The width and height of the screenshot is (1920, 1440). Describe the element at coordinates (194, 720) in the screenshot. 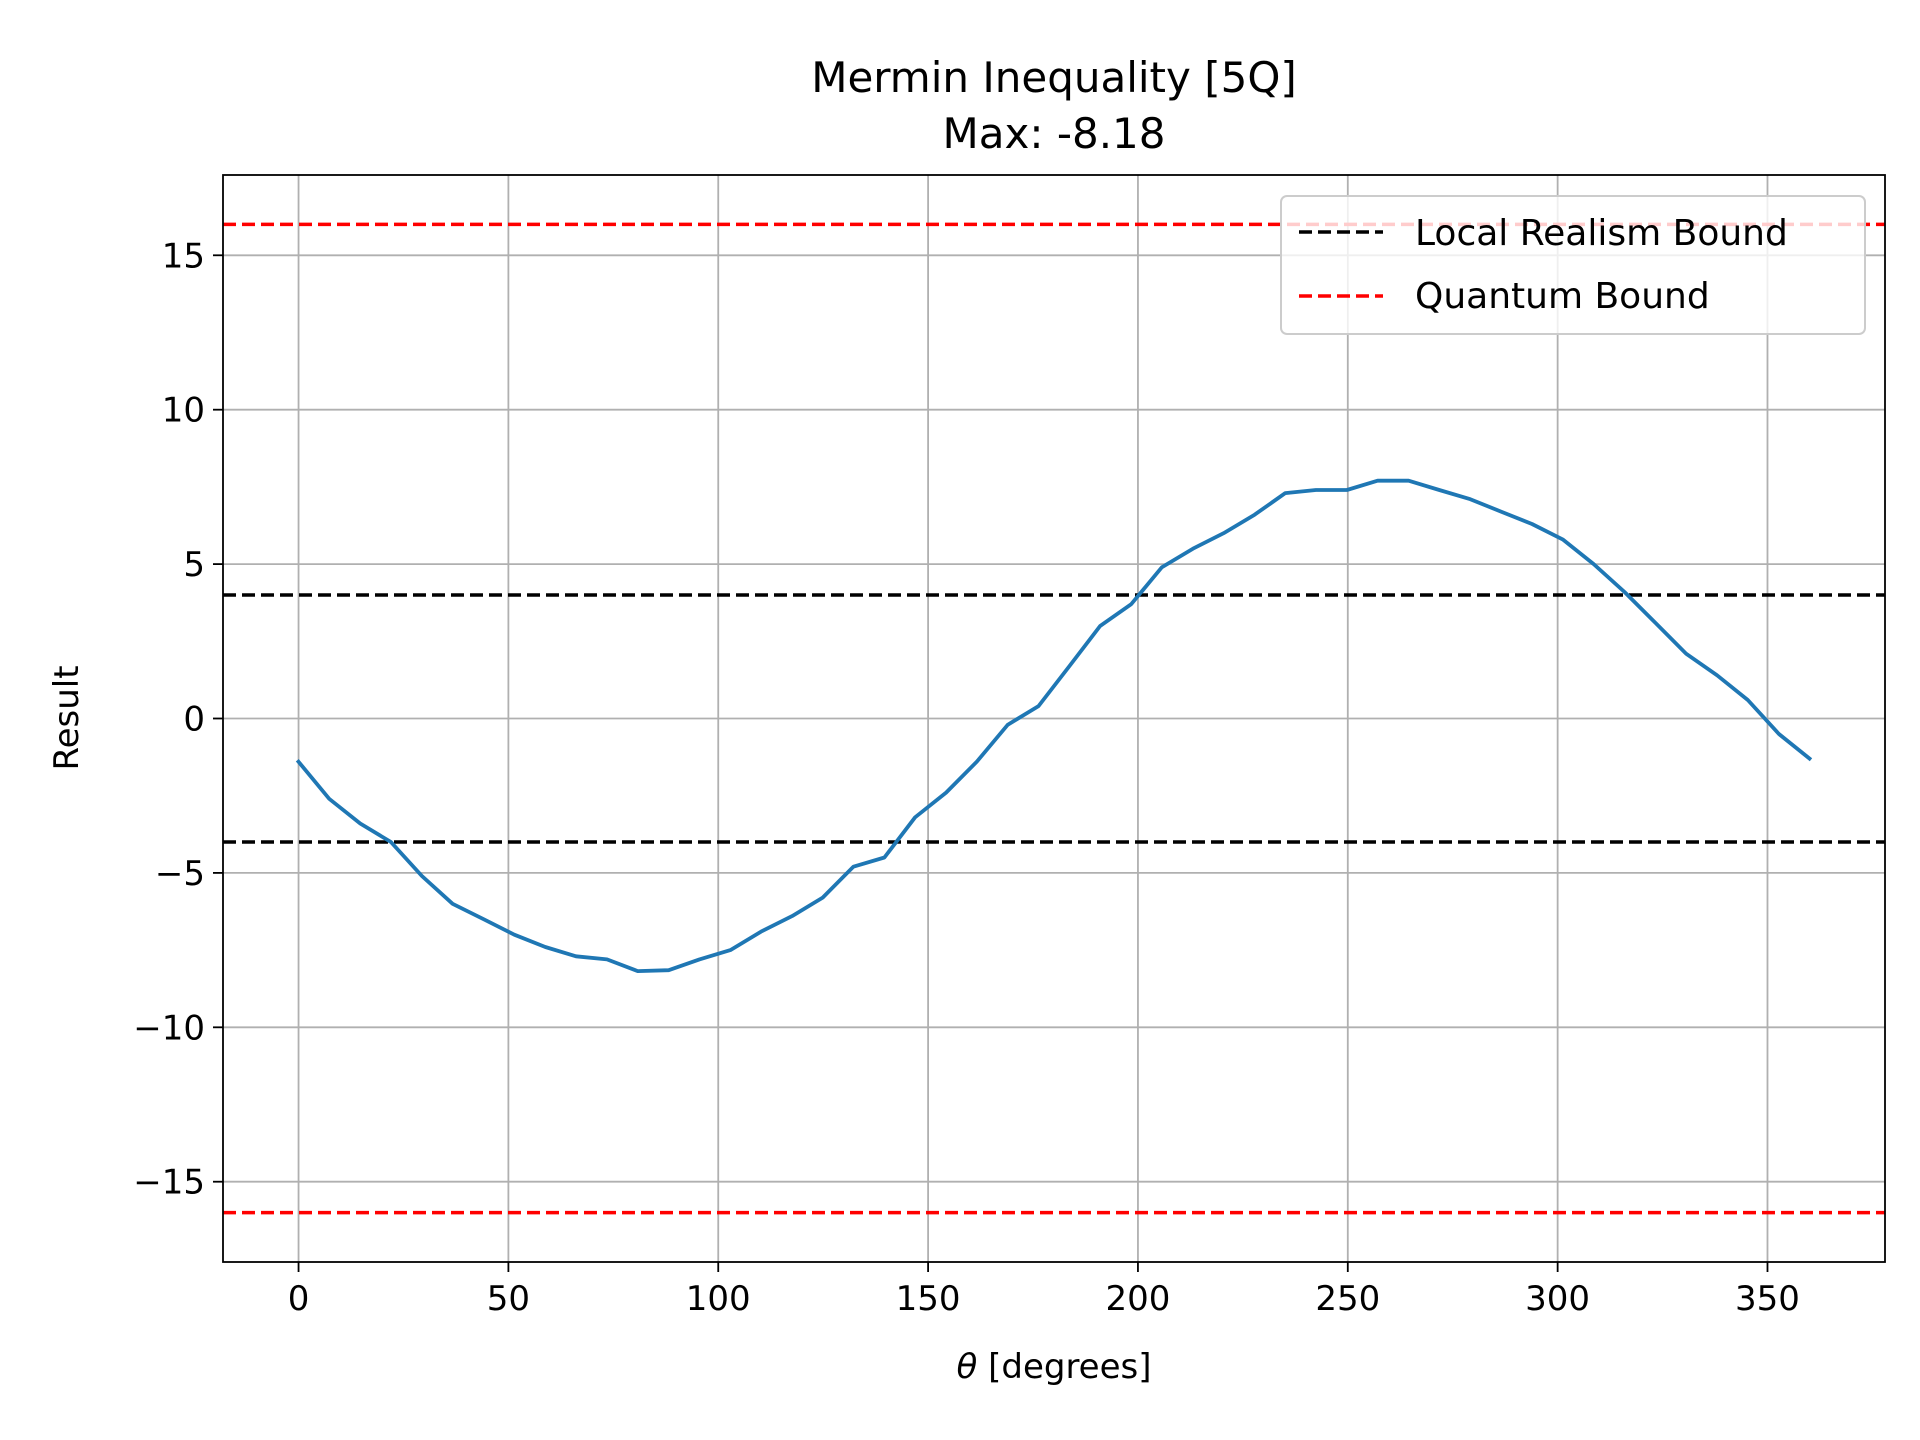

I see `y-tick-label: 0` at that location.